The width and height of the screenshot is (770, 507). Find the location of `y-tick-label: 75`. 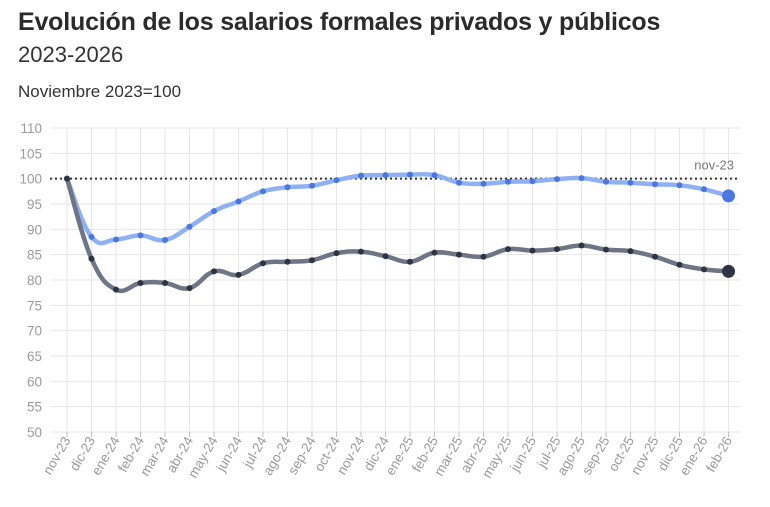

y-tick-label: 75 is located at coordinates (34, 305).